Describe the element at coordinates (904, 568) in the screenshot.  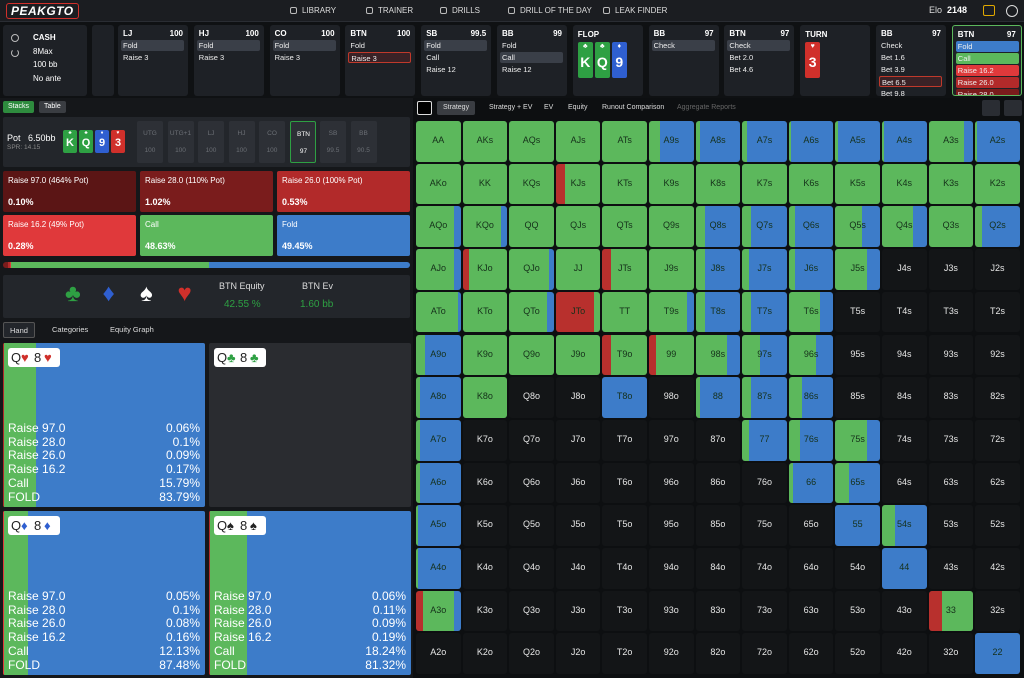
I see `hand-cell: 44` at that location.